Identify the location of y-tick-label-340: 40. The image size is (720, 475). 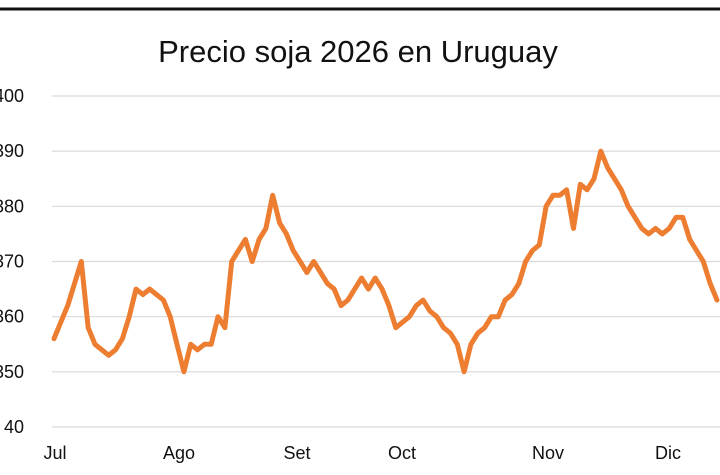
(14, 427).